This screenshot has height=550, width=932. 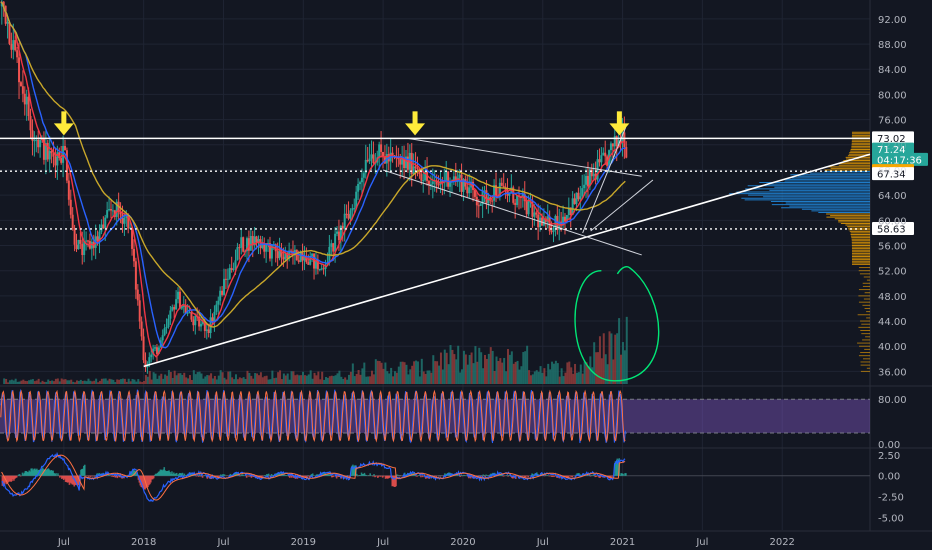 What do you see at coordinates (435, 416) in the screenshot?
I see `stochastic-pane` at bounding box center [435, 416].